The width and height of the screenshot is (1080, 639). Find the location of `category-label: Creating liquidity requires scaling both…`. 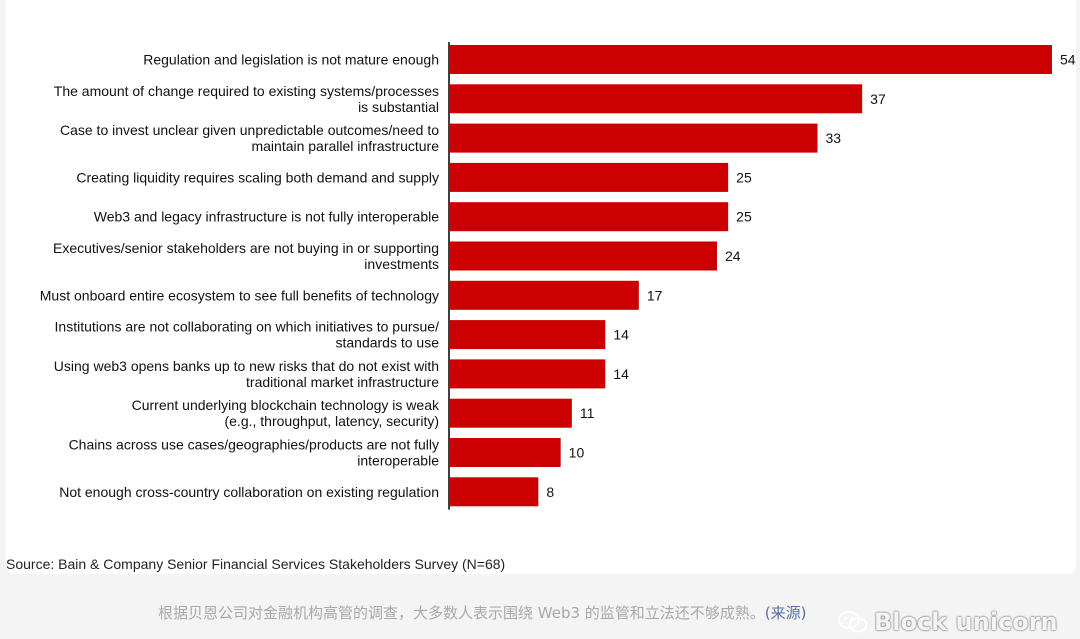

category-label: Creating liquidity requires scaling both… is located at coordinates (257, 177).